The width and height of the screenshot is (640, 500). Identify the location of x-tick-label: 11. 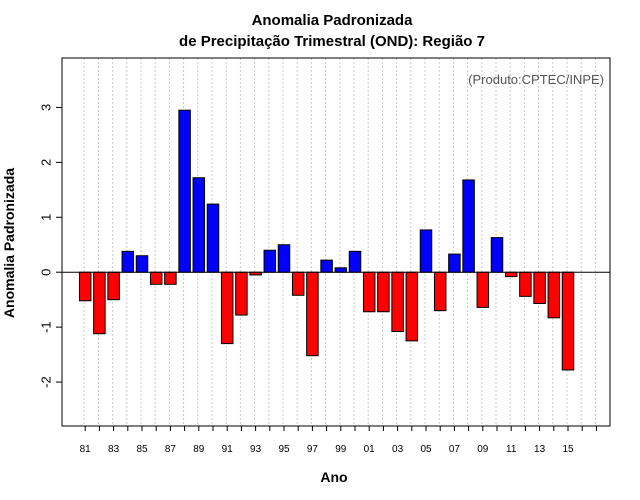
(511, 449).